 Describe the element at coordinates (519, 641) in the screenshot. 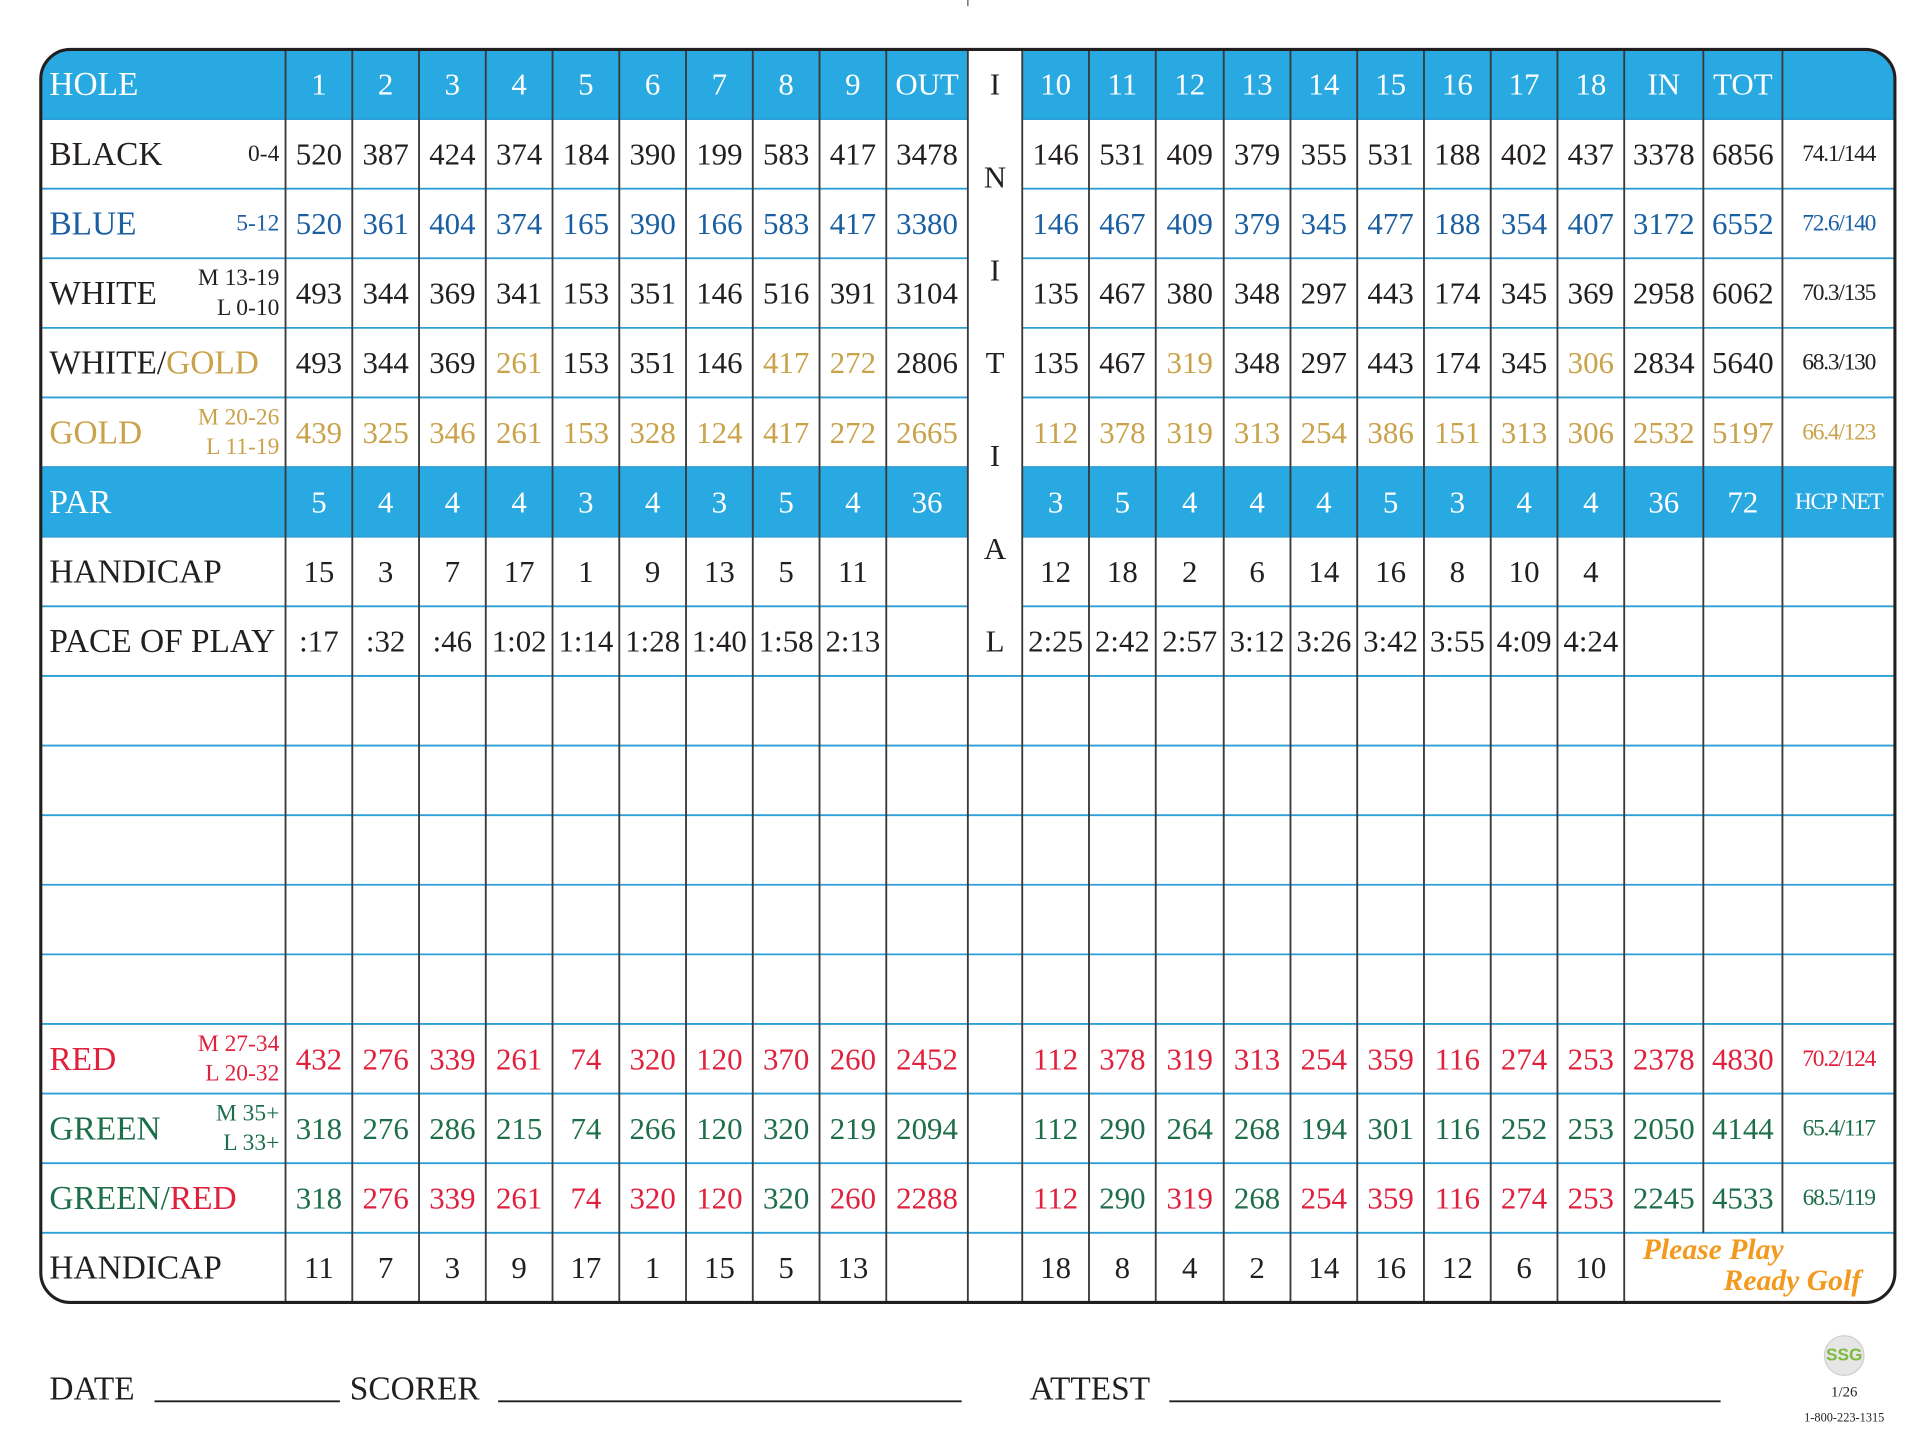

I see `score-cell: 1:02` at that location.